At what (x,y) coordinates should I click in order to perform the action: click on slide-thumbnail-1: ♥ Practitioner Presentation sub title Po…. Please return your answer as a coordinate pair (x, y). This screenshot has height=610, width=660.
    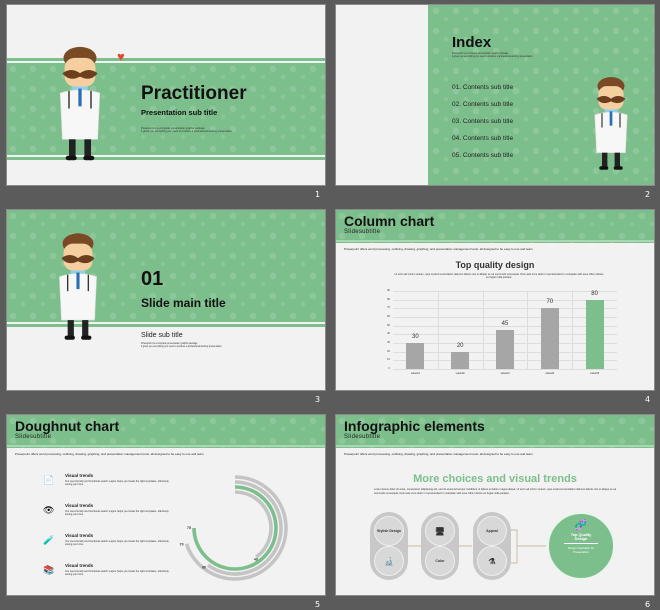
    Looking at the image, I should click on (166, 95).